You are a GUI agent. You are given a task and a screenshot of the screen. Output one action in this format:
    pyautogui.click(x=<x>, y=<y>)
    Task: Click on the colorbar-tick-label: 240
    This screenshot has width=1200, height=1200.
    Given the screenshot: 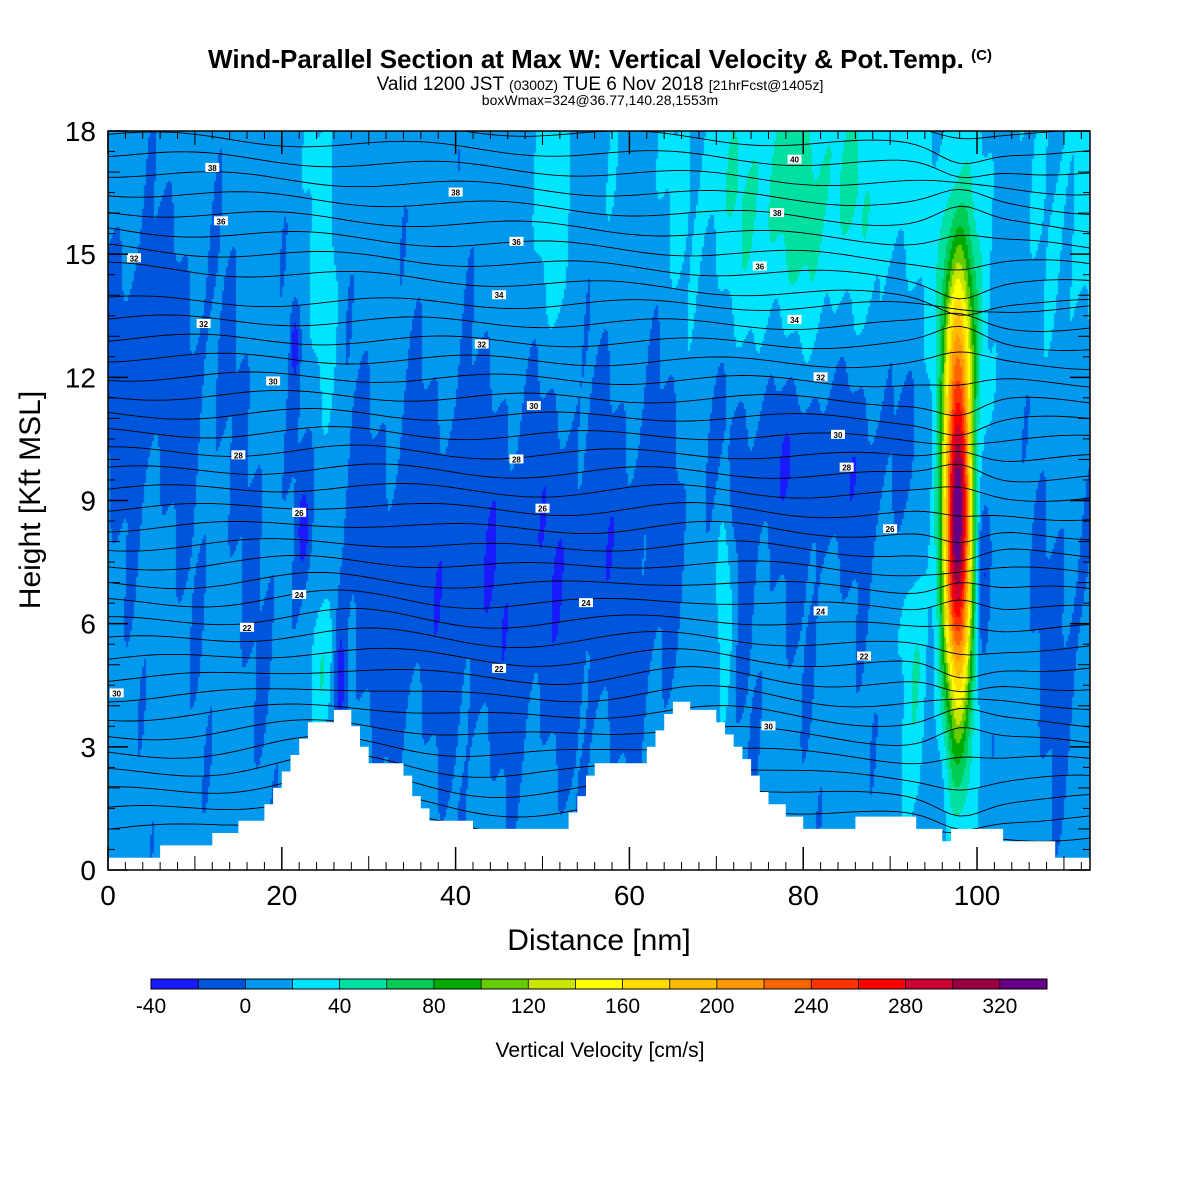 What is the action you would take?
    pyautogui.click(x=811, y=1006)
    